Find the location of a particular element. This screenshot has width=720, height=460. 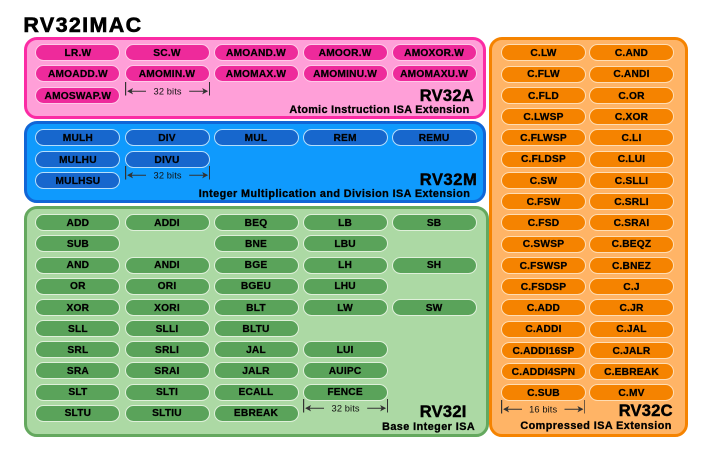

svg-text: 16 bits is located at coordinates (543, 410).